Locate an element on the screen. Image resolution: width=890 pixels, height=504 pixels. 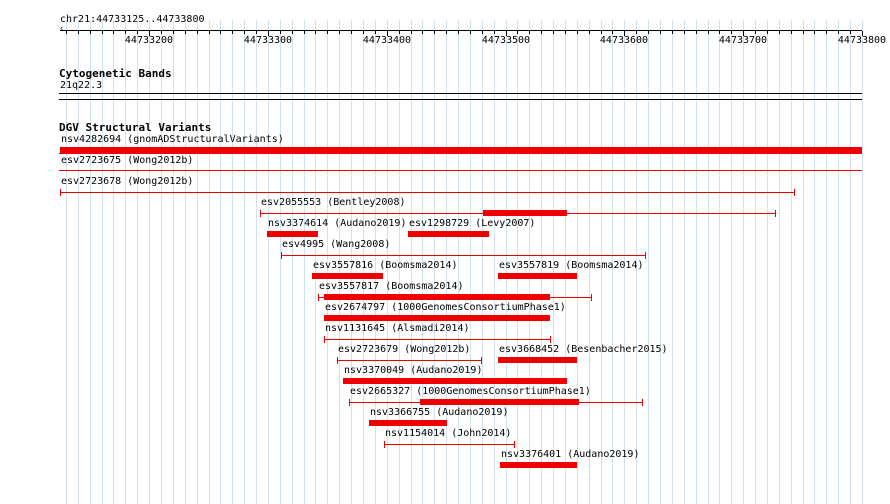
variant-label: nsv3366755 (Audano2019) is located at coordinates (439, 412).